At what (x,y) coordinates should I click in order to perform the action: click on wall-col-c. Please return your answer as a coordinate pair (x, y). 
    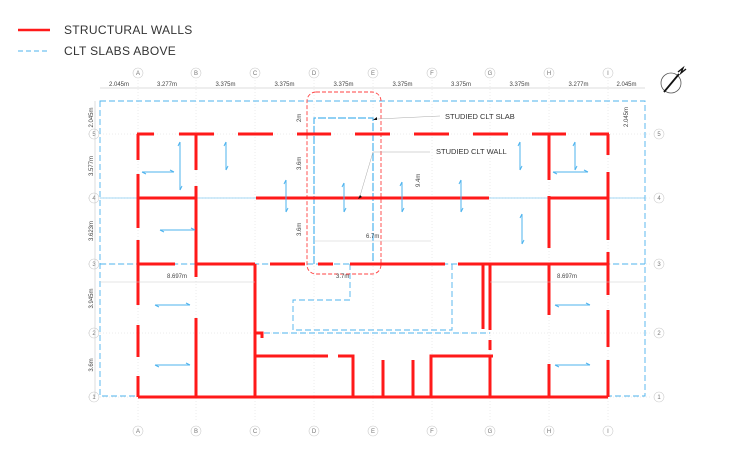
    Looking at the image, I should click on (258, 330).